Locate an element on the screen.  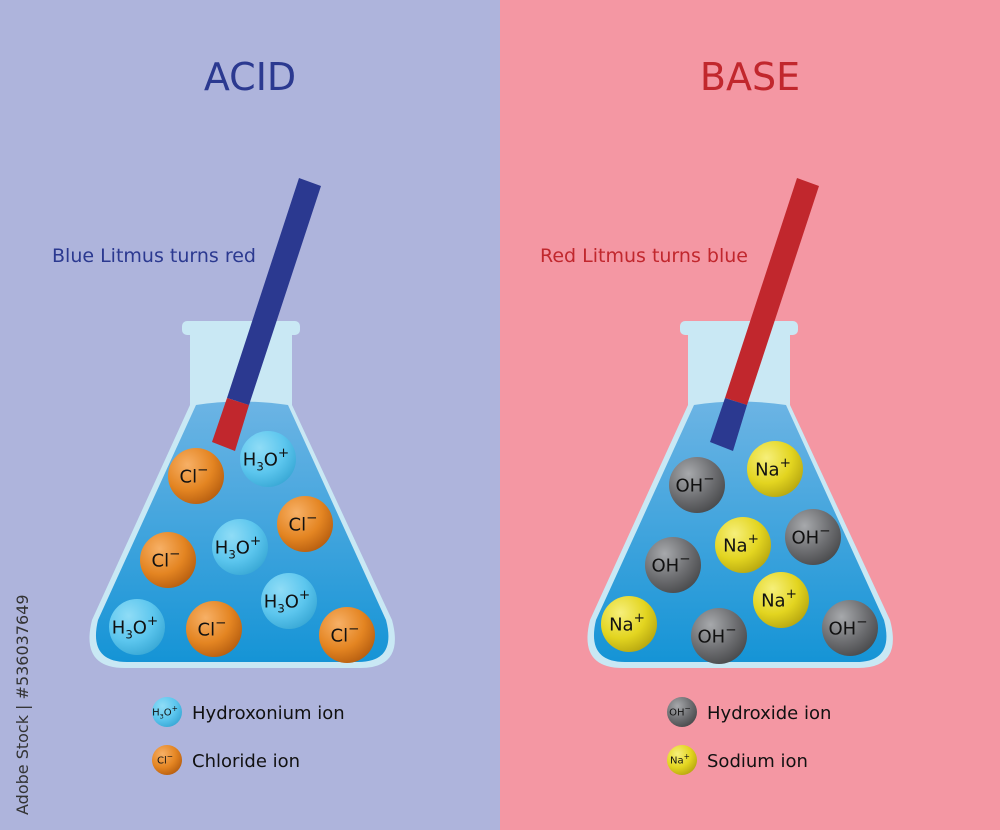
legend-label: Hydroxonium ion is located at coordinates (268, 713).